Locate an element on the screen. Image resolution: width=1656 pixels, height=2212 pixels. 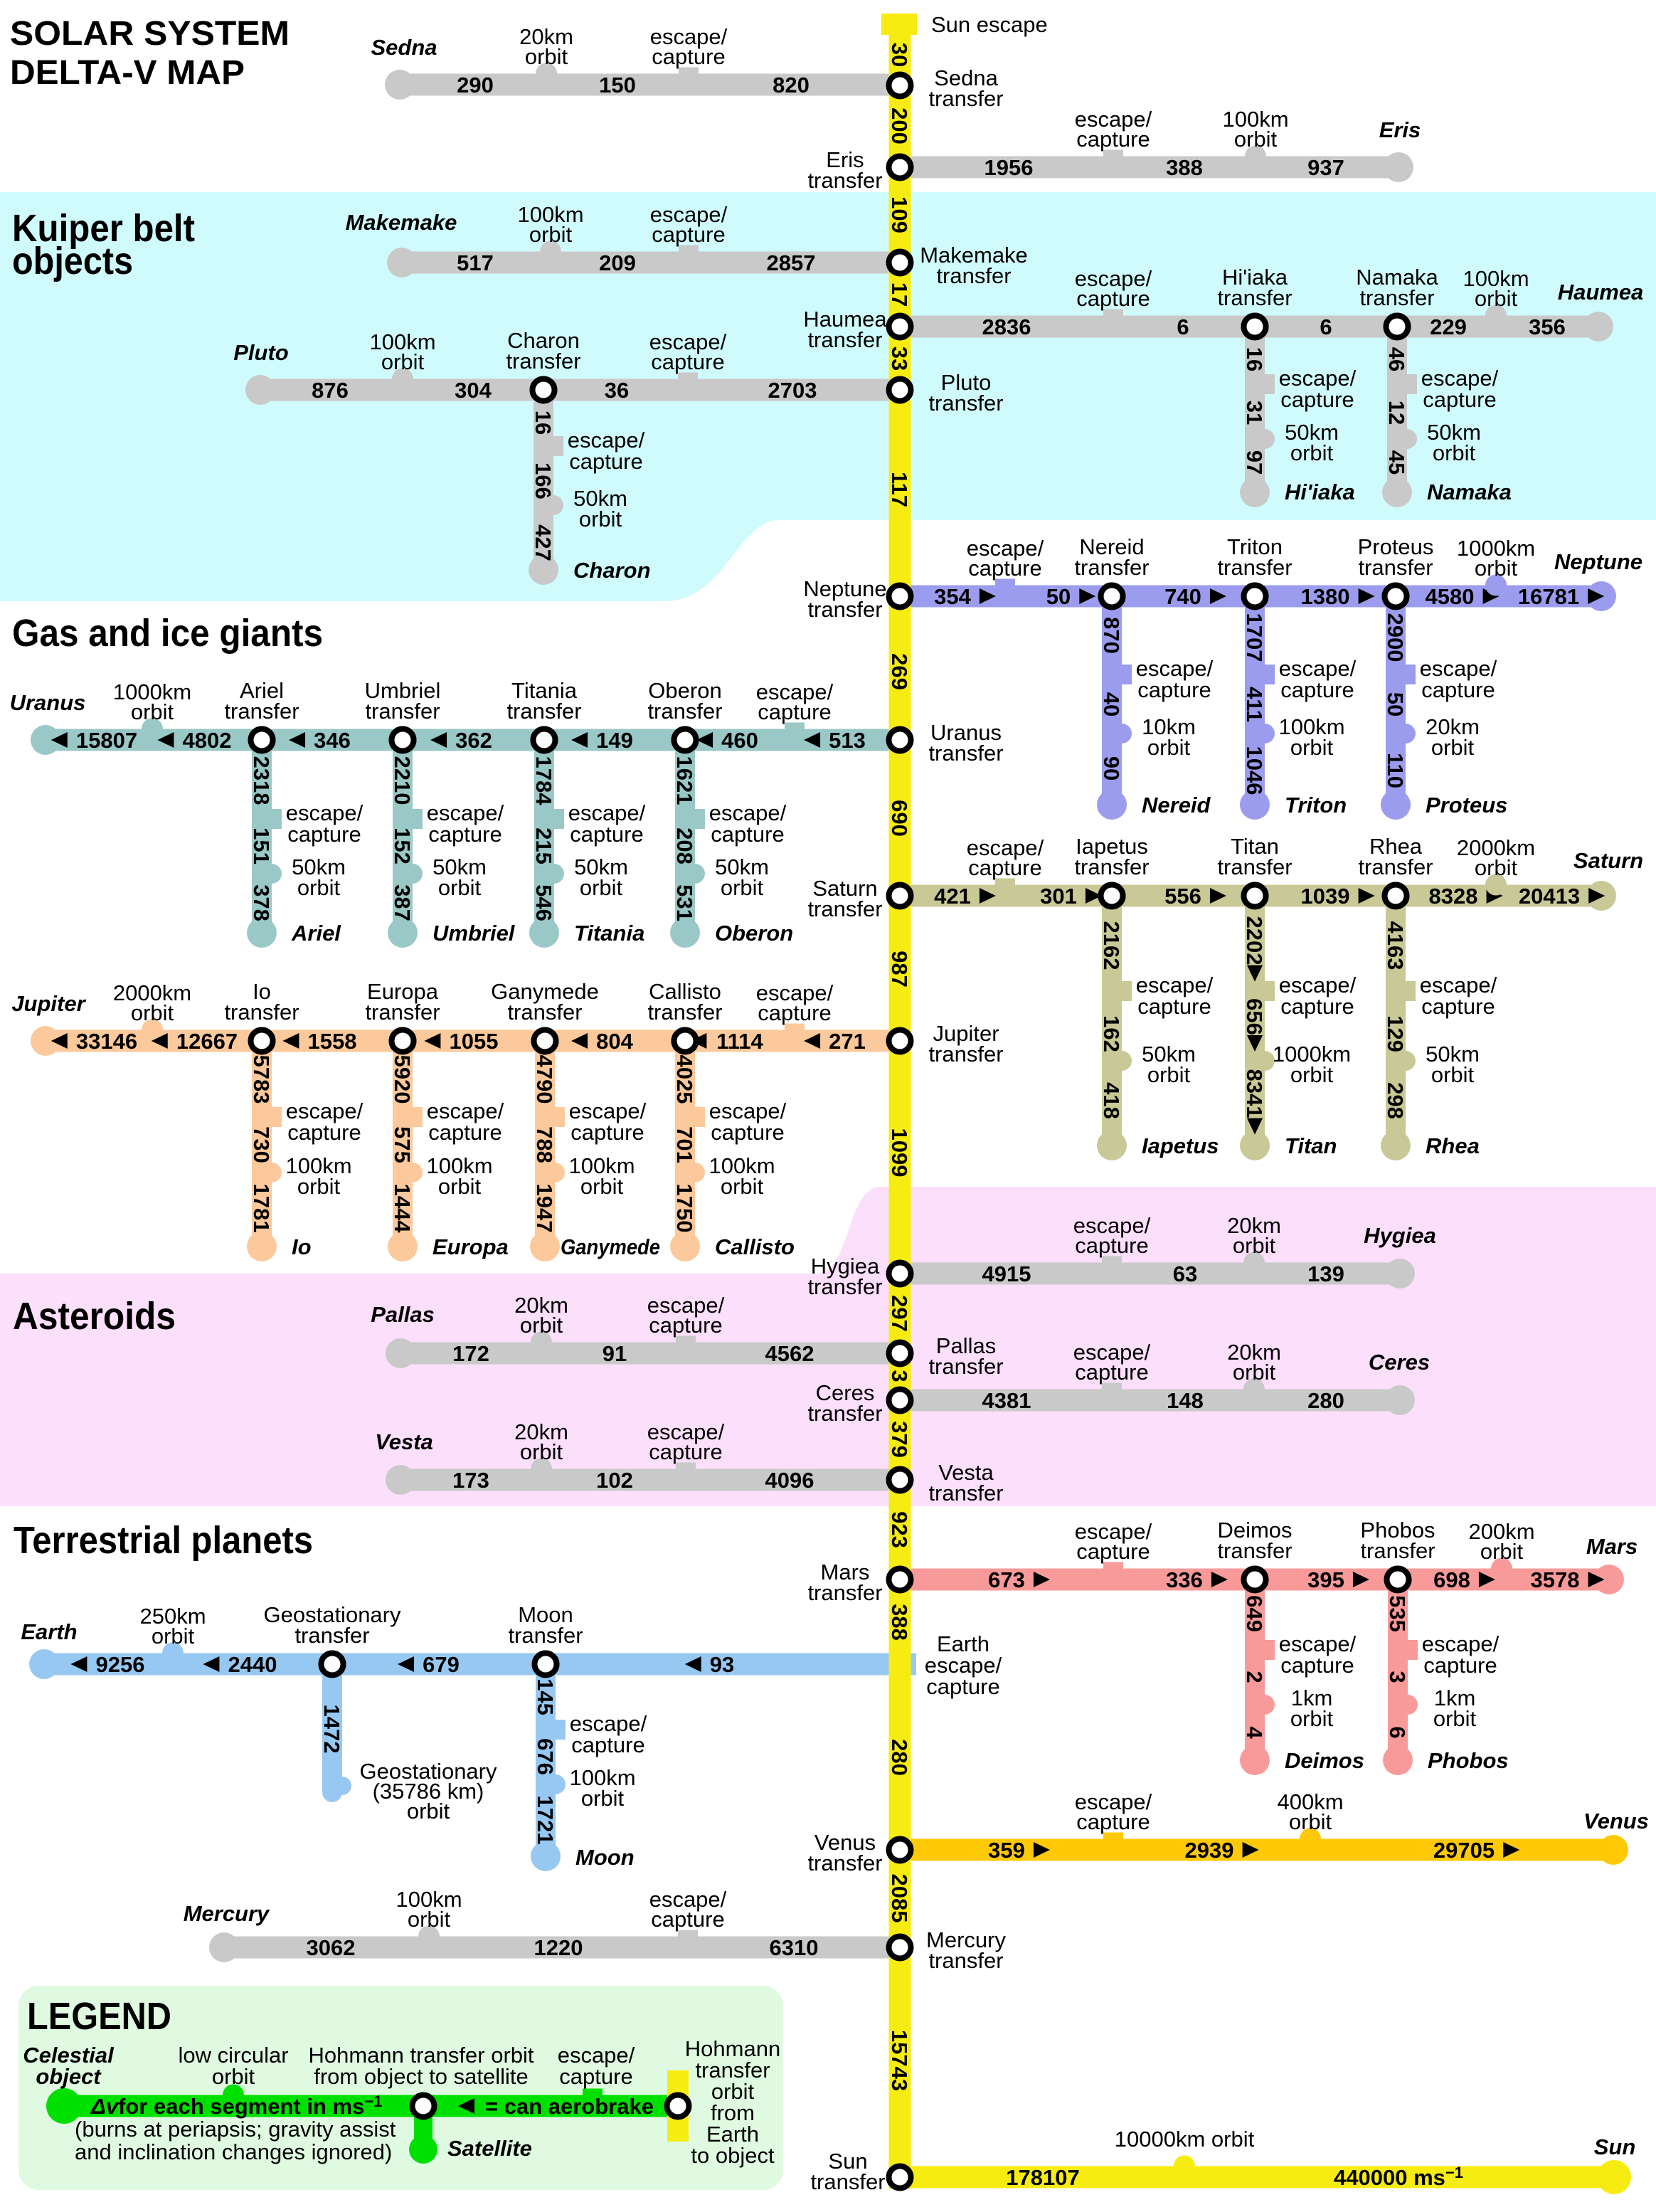
svg-text: Pallas is located at coordinates (966, 1345).